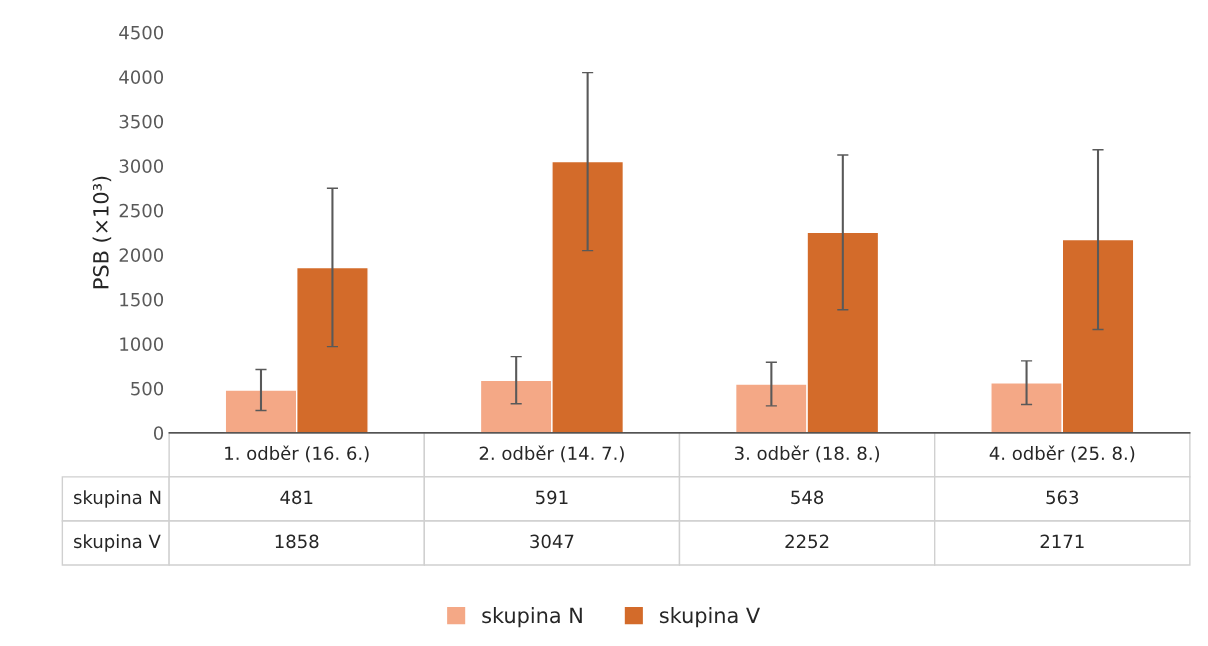 The height and width of the screenshot is (646, 1208). Describe the element at coordinates (807, 454) in the screenshot. I see `x-tick-label: 3. odběr (18. 8.)` at that location.